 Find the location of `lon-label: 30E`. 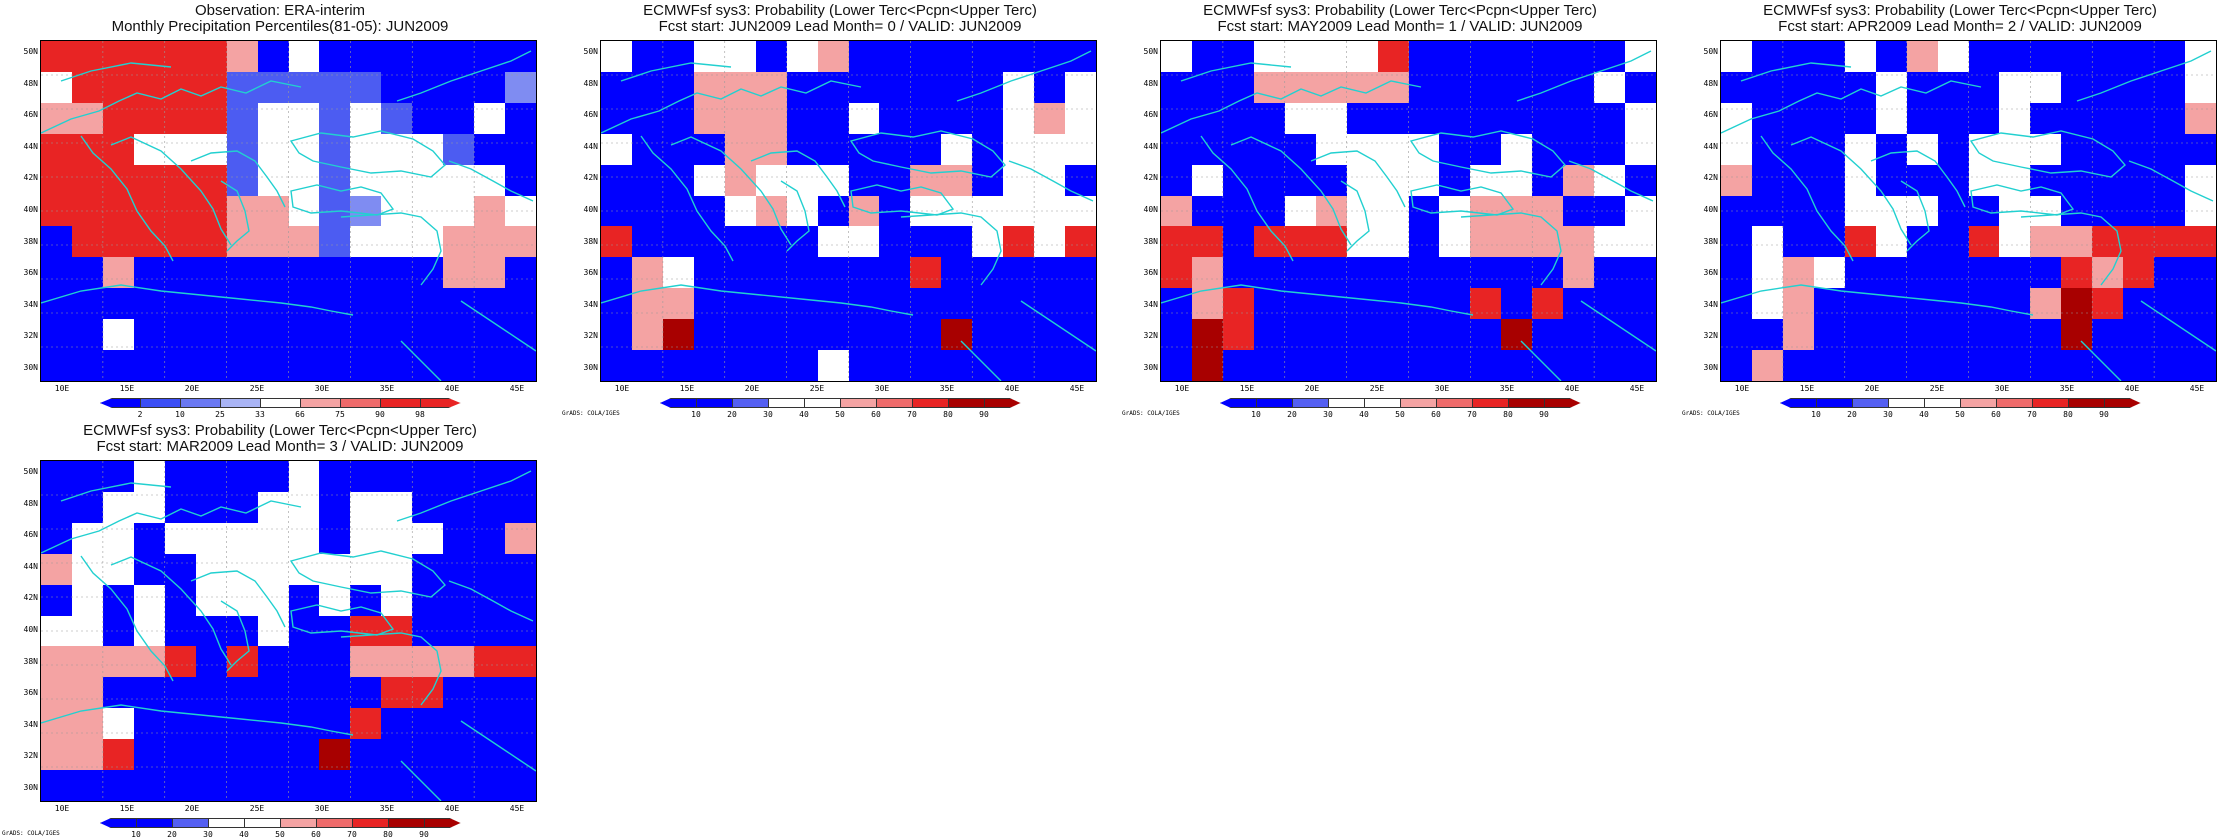

lon-label: 30E is located at coordinates (882, 388).